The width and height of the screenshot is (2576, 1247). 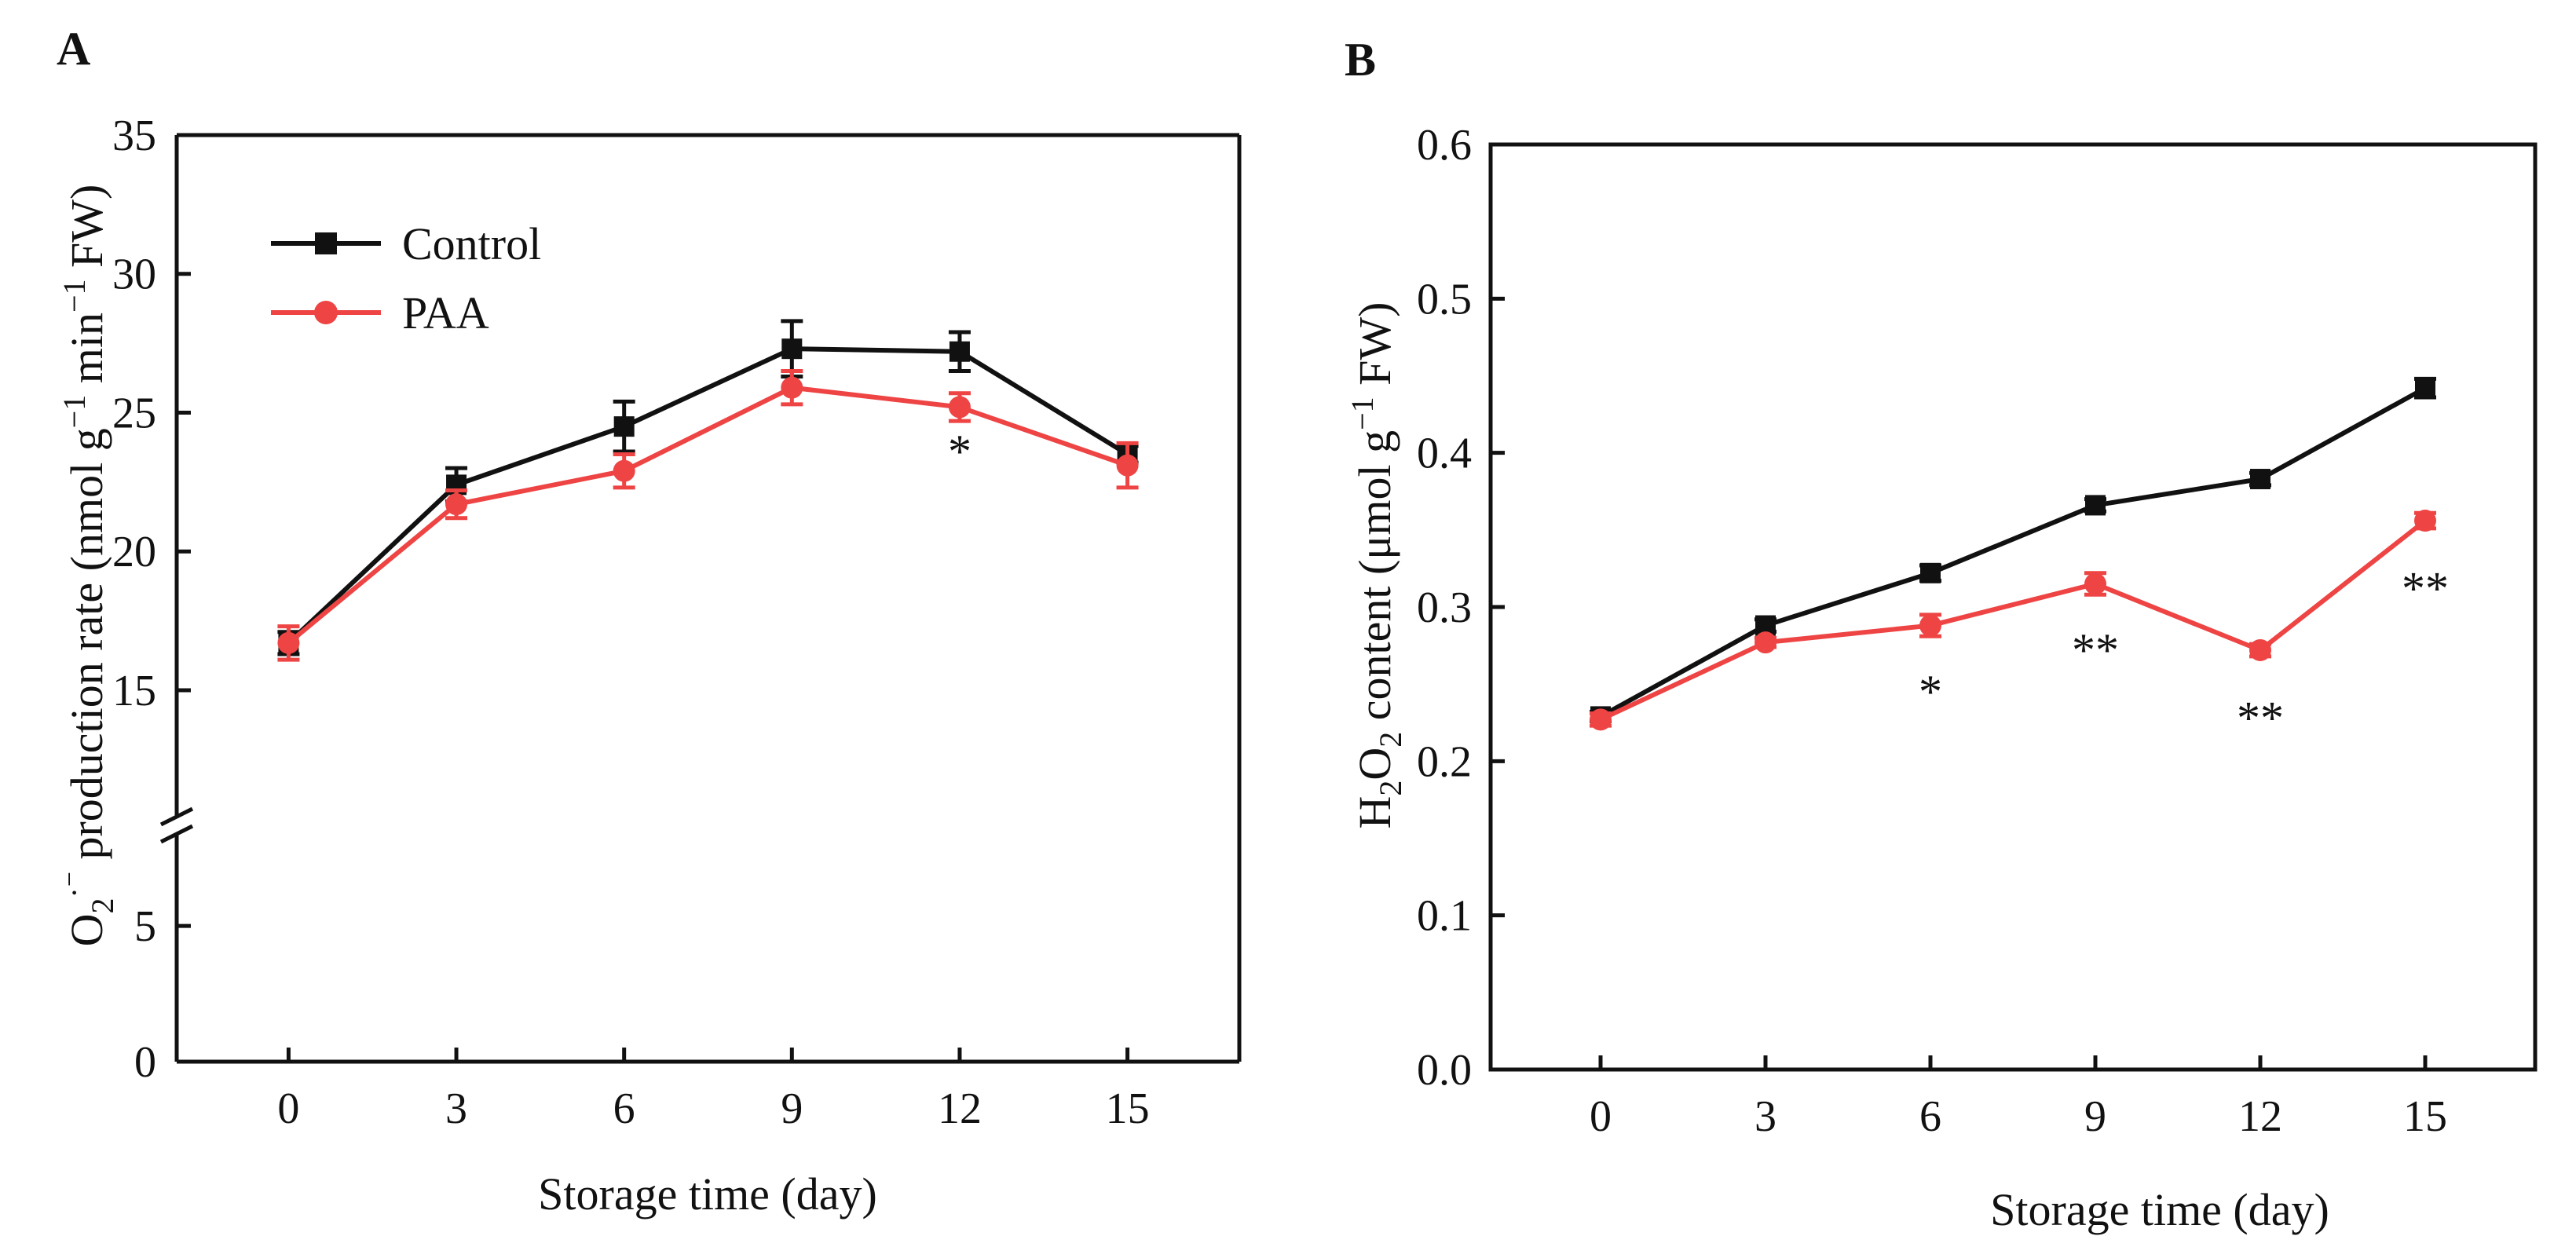 What do you see at coordinates (406, 278) in the screenshot?
I see `panel-a-legend: Control PAA` at bounding box center [406, 278].